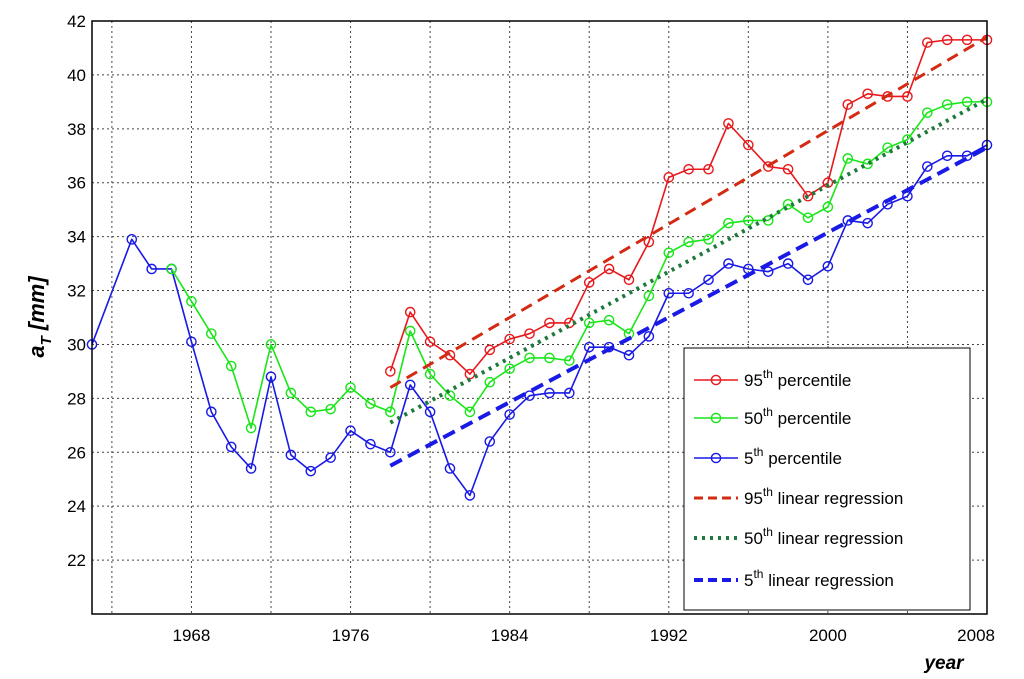 The image size is (1024, 679). I want to click on x-tick-label: 1992, so click(669, 635).